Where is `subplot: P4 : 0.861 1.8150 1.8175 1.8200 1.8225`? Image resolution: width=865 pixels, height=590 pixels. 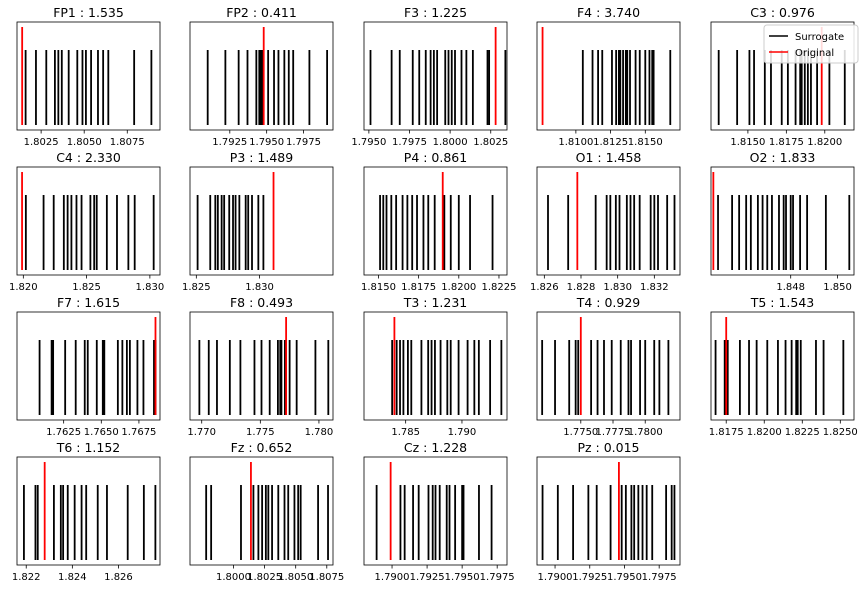 subplot: P4 : 0.861 1.8150 1.8175 1.8200 1.8225 is located at coordinates (439, 221).